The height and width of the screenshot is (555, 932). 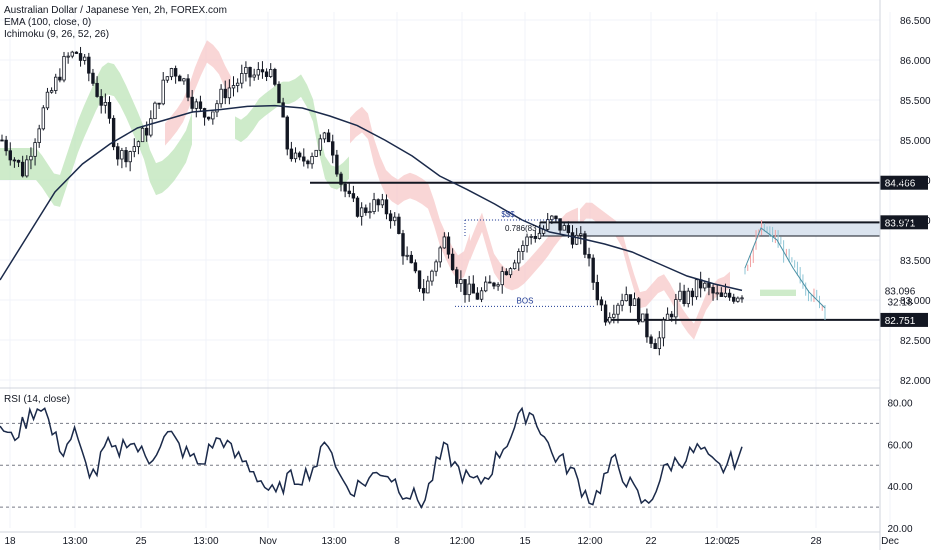 What do you see at coordinates (461, 541) in the screenshot?
I see `time-tick-label: 12:00` at bounding box center [461, 541].